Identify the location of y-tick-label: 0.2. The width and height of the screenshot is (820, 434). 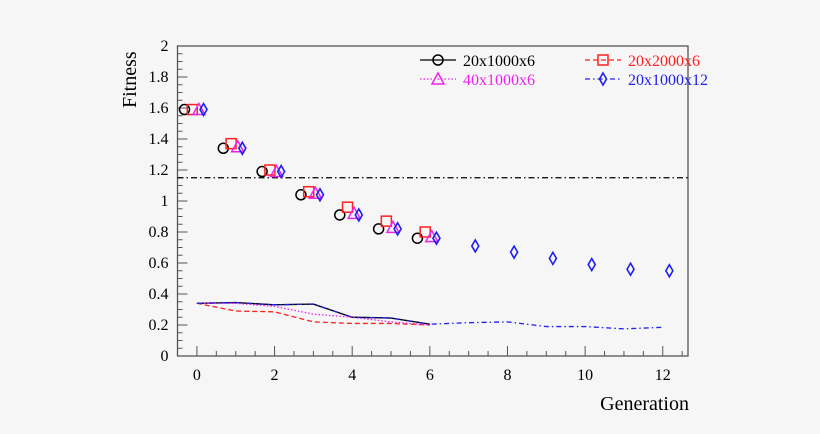
(159, 325).